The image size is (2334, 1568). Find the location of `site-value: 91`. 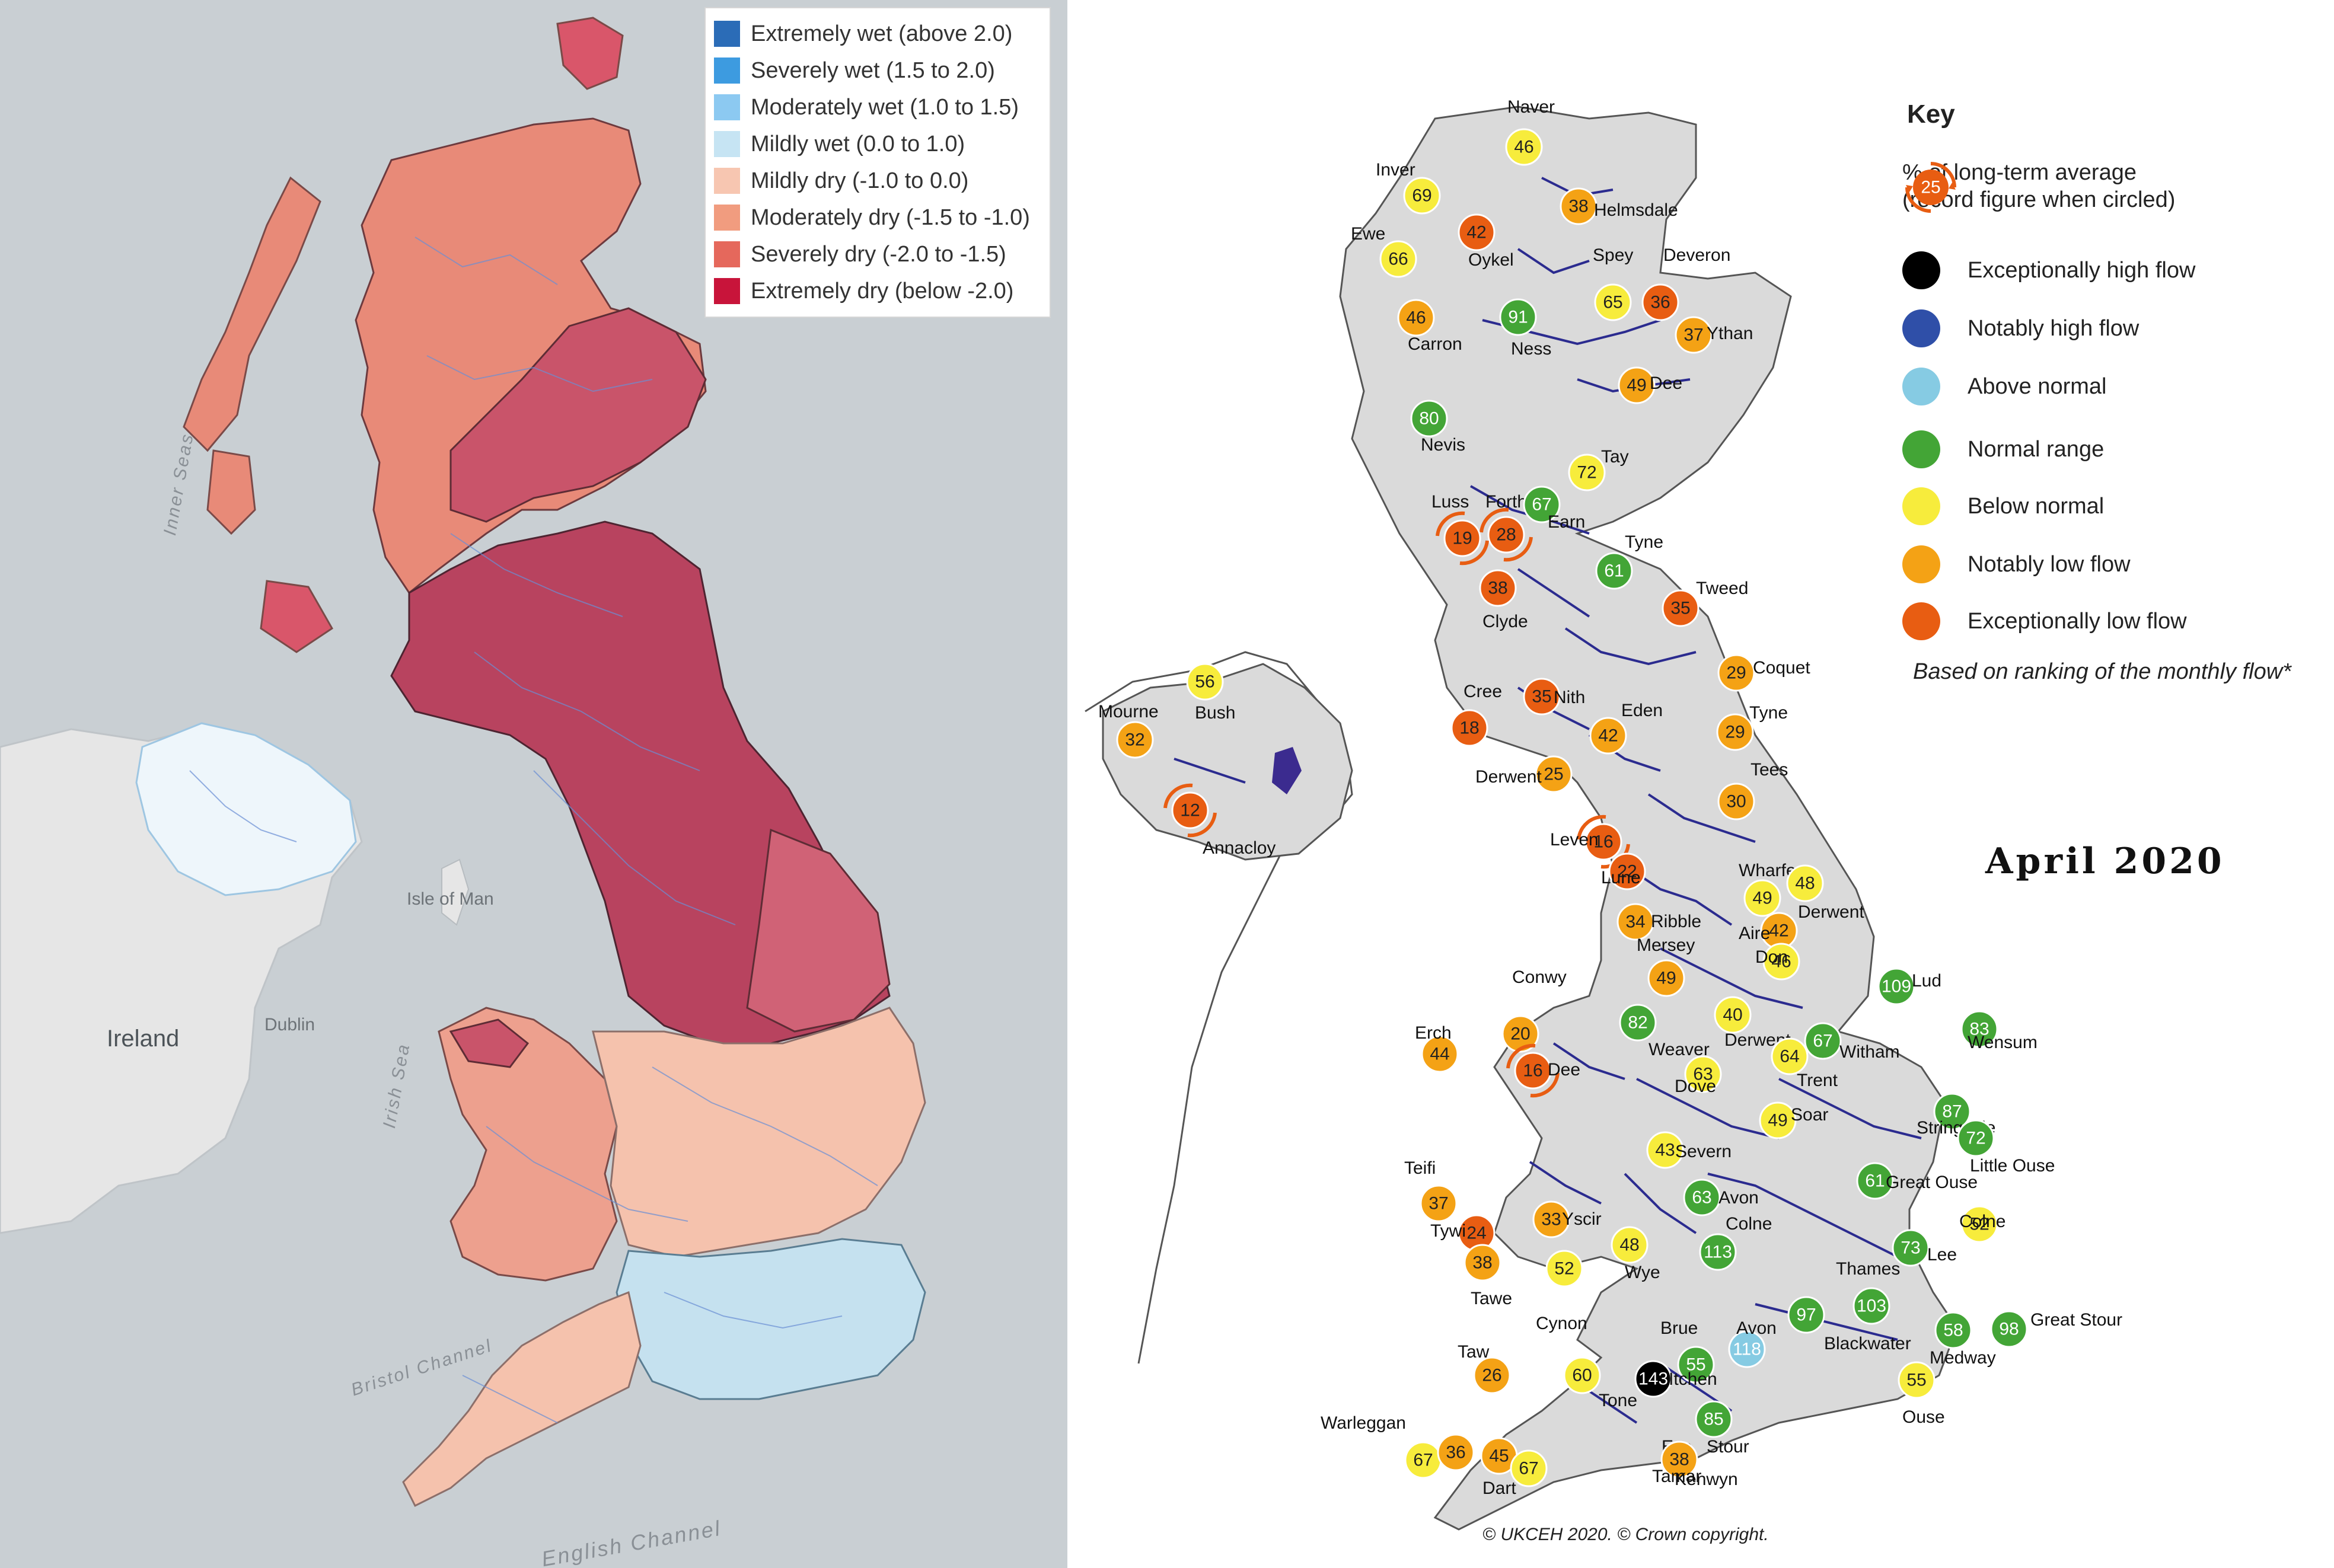

site-value: 91 is located at coordinates (1518, 317).